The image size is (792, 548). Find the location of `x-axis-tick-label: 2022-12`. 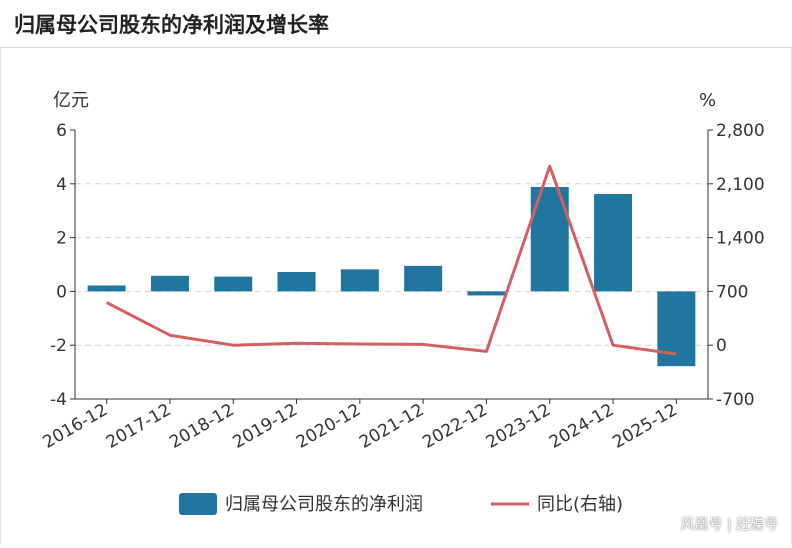

x-axis-tick-label: 2022-12 is located at coordinates (455, 426).